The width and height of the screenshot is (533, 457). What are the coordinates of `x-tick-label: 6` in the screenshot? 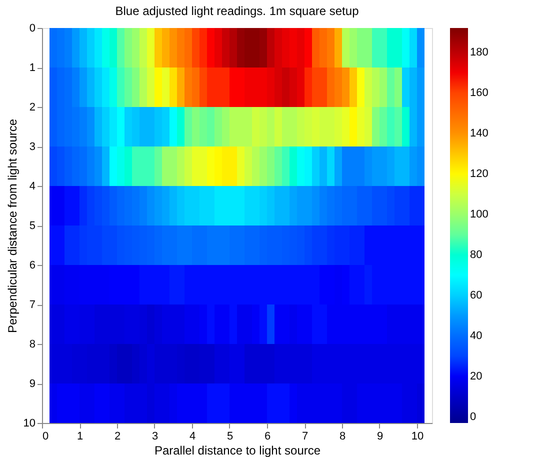 It's located at (267, 436).